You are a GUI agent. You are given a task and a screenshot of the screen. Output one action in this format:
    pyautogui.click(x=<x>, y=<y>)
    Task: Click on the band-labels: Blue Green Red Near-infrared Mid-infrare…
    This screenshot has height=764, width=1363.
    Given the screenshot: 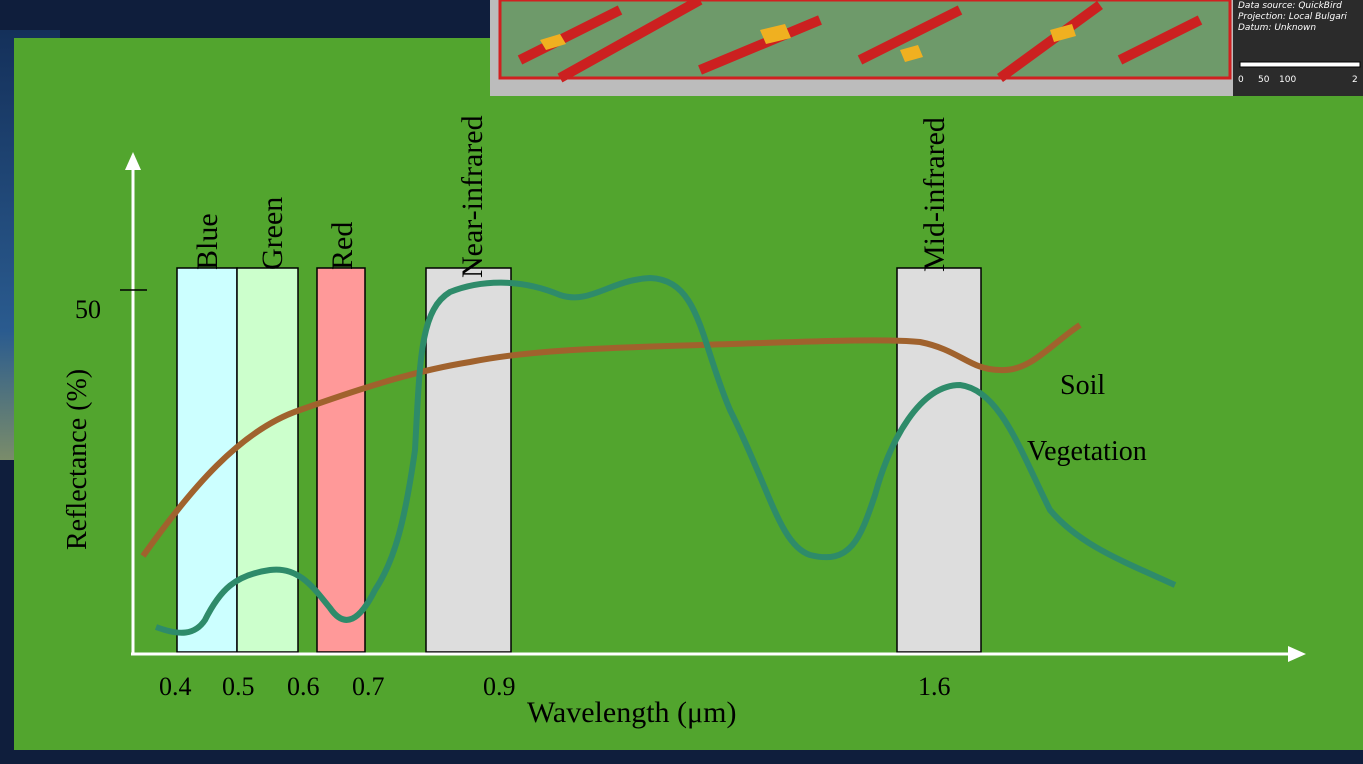 What is the action you would take?
    pyautogui.click(x=571, y=196)
    